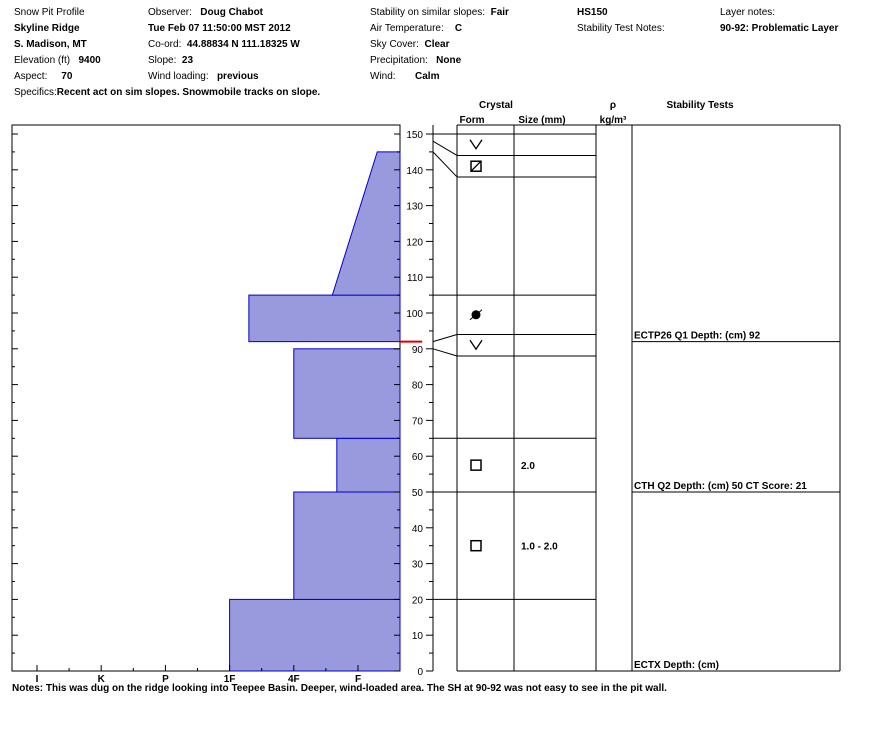  Describe the element at coordinates (358, 679) in the screenshot. I see `hardness-tick-label: F` at that location.